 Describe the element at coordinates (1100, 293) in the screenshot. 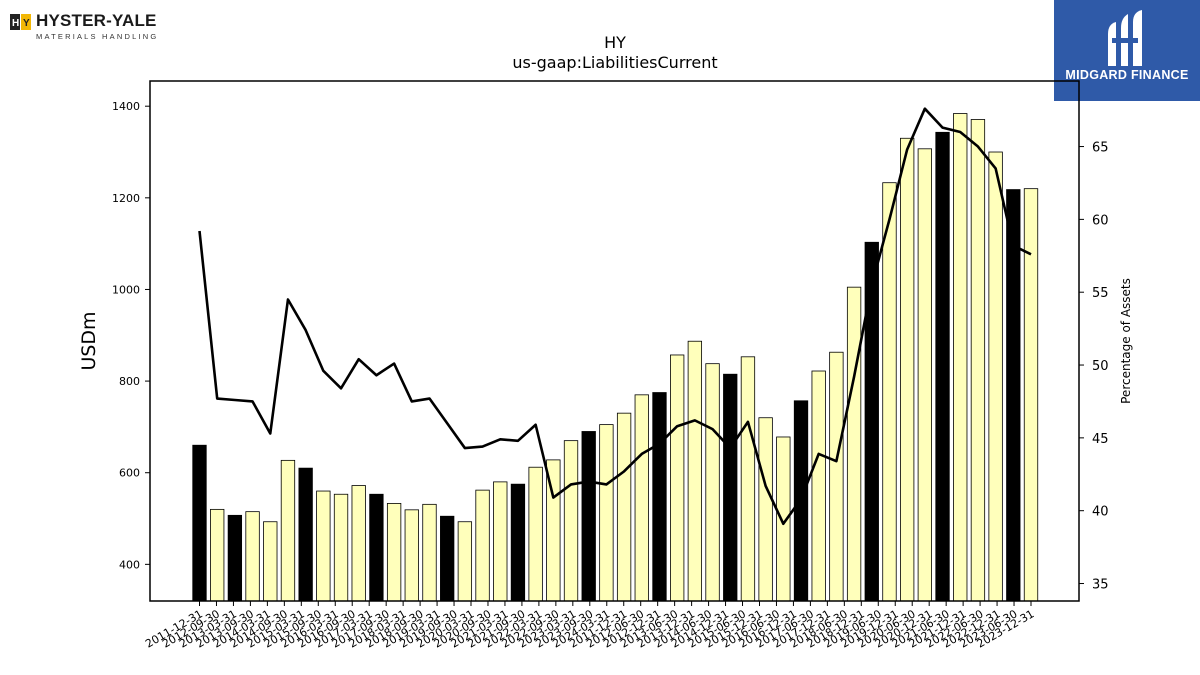

I see `y2-tick-label: 55` at that location.